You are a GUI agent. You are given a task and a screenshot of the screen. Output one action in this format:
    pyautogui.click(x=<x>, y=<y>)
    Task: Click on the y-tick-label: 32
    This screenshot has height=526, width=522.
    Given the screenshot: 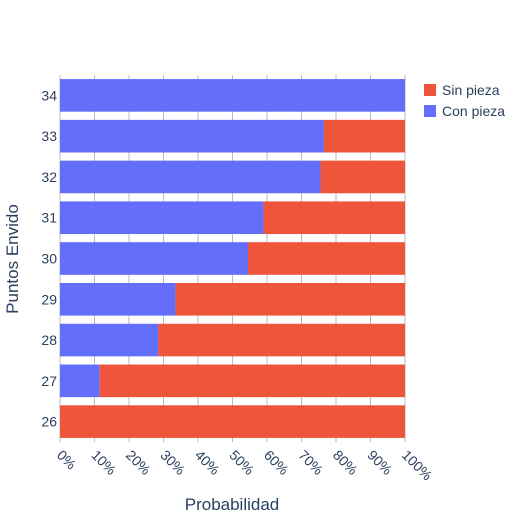 What is the action you would take?
    pyautogui.click(x=49, y=177)
    